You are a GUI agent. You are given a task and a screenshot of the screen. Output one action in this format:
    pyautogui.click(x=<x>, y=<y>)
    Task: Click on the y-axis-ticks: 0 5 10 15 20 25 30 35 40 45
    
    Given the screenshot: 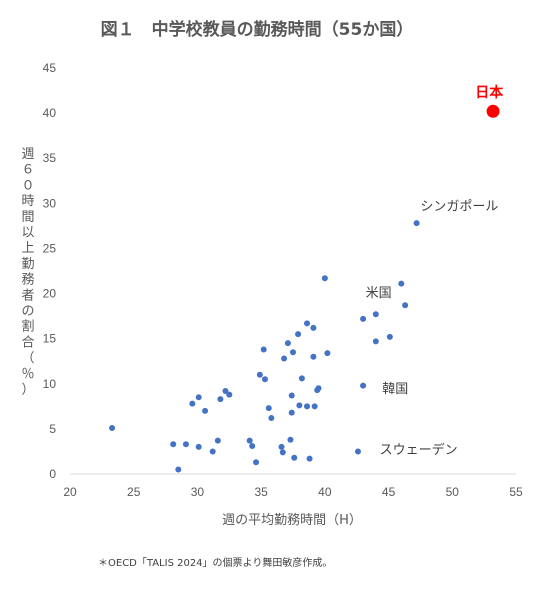 What is the action you would take?
    pyautogui.click(x=50, y=271)
    